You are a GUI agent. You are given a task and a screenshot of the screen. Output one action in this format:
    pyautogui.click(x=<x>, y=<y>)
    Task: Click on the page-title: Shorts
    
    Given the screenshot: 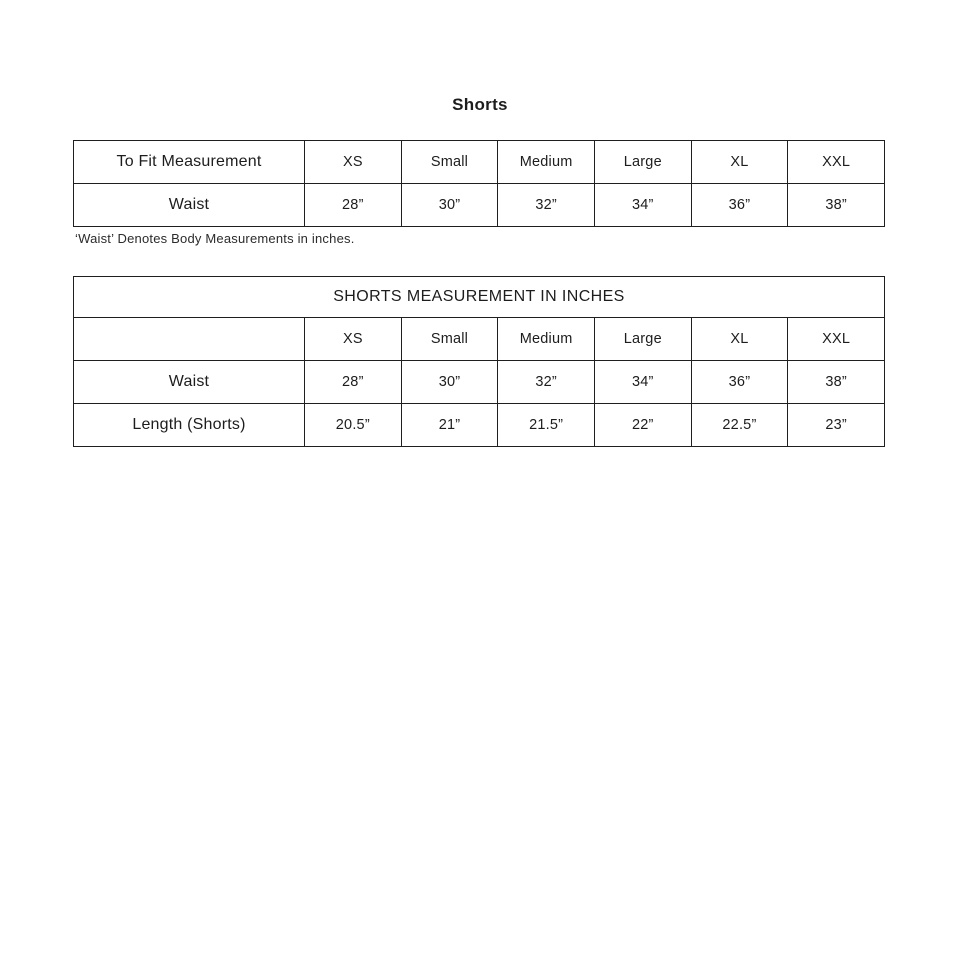 What is the action you would take?
    pyautogui.click(x=480, y=104)
    